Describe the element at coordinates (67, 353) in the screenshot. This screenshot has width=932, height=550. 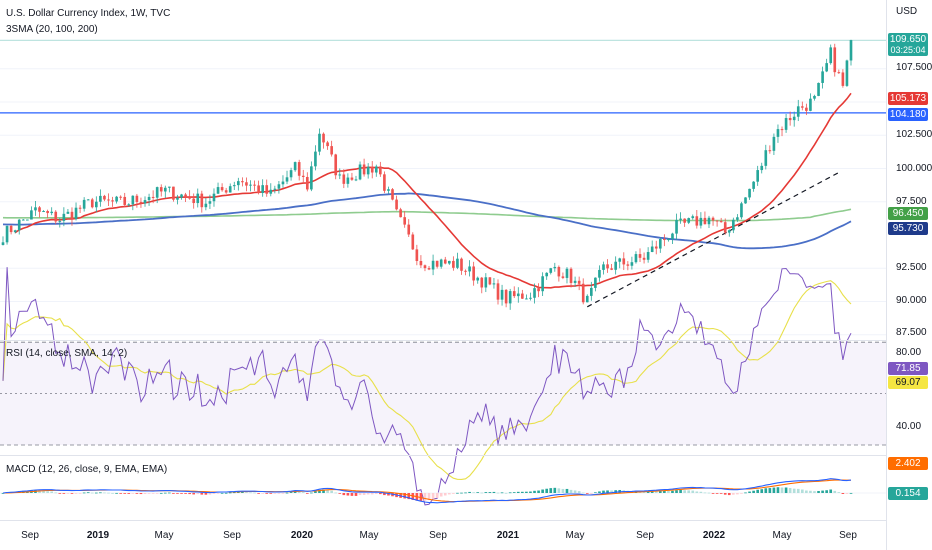
I see `rsi-indicator-legend: RSI (14, close, SMA, 14, 2)` at that location.